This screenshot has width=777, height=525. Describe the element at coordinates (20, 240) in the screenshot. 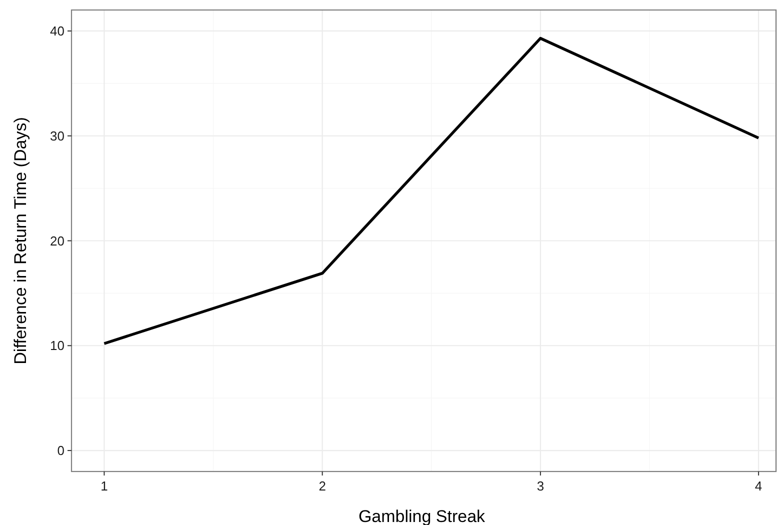

I see `y-axis-title: Difference in Return Time (Days)` at that location.